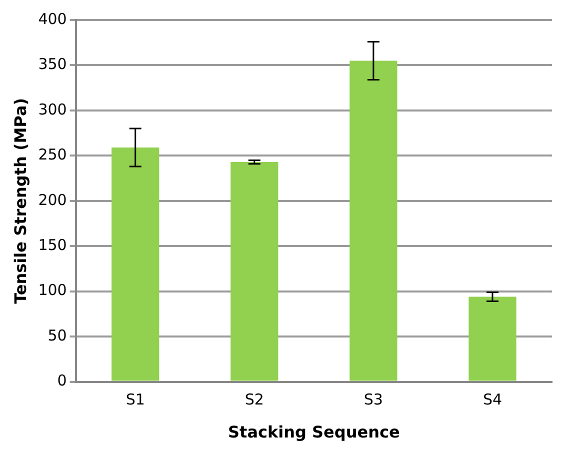  What do you see at coordinates (20, 201) in the screenshot?
I see `y-axis-title: Tensile Strength (MPa)` at bounding box center [20, 201].